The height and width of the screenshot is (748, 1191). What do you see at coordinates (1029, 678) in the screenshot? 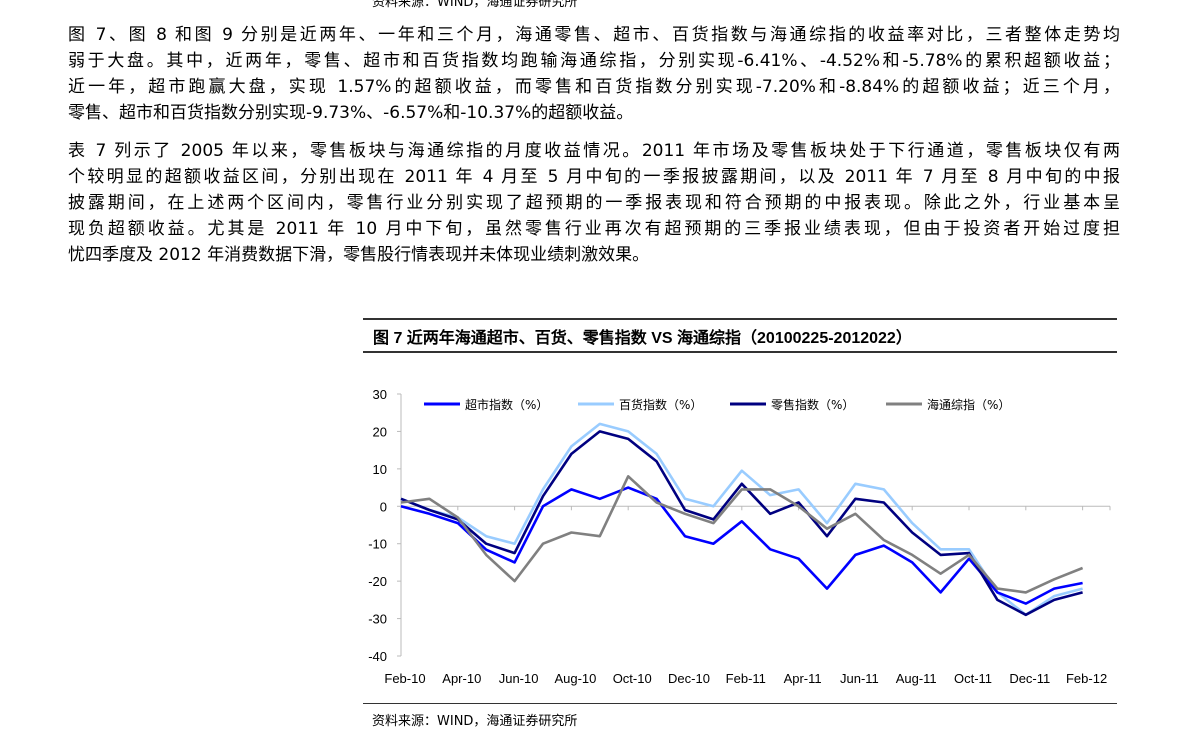
I see `x-tick-label: Dec-11` at bounding box center [1029, 678].